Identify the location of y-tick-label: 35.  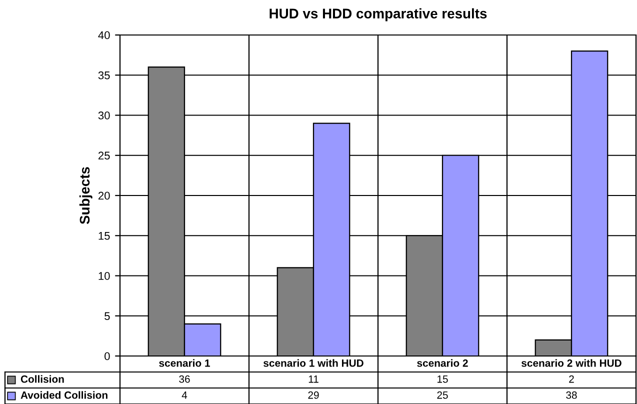
(104, 75).